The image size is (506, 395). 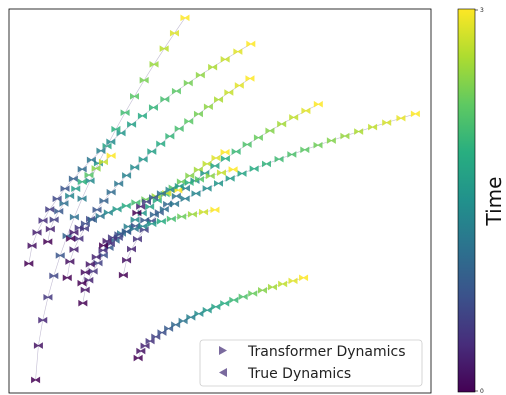 I want to click on legend-marker-true, so click(x=223, y=372).